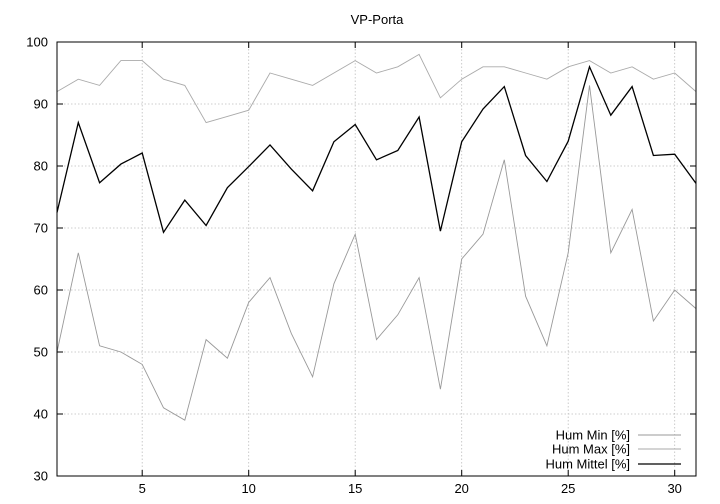 The image size is (720, 504). I want to click on legend-label: Hum Min [%], so click(593, 435).